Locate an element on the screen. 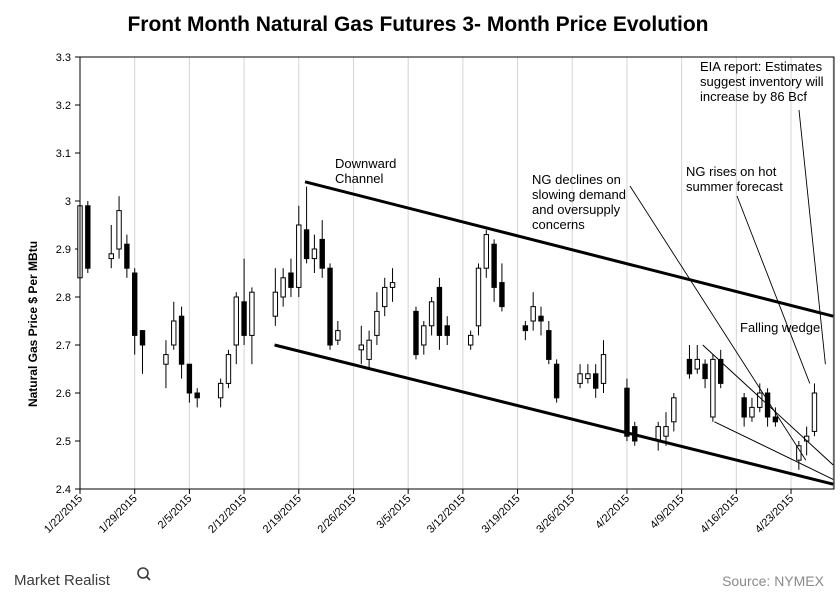 The height and width of the screenshot is (602, 840). y-tick-label: 2.6 is located at coordinates (63, 394).